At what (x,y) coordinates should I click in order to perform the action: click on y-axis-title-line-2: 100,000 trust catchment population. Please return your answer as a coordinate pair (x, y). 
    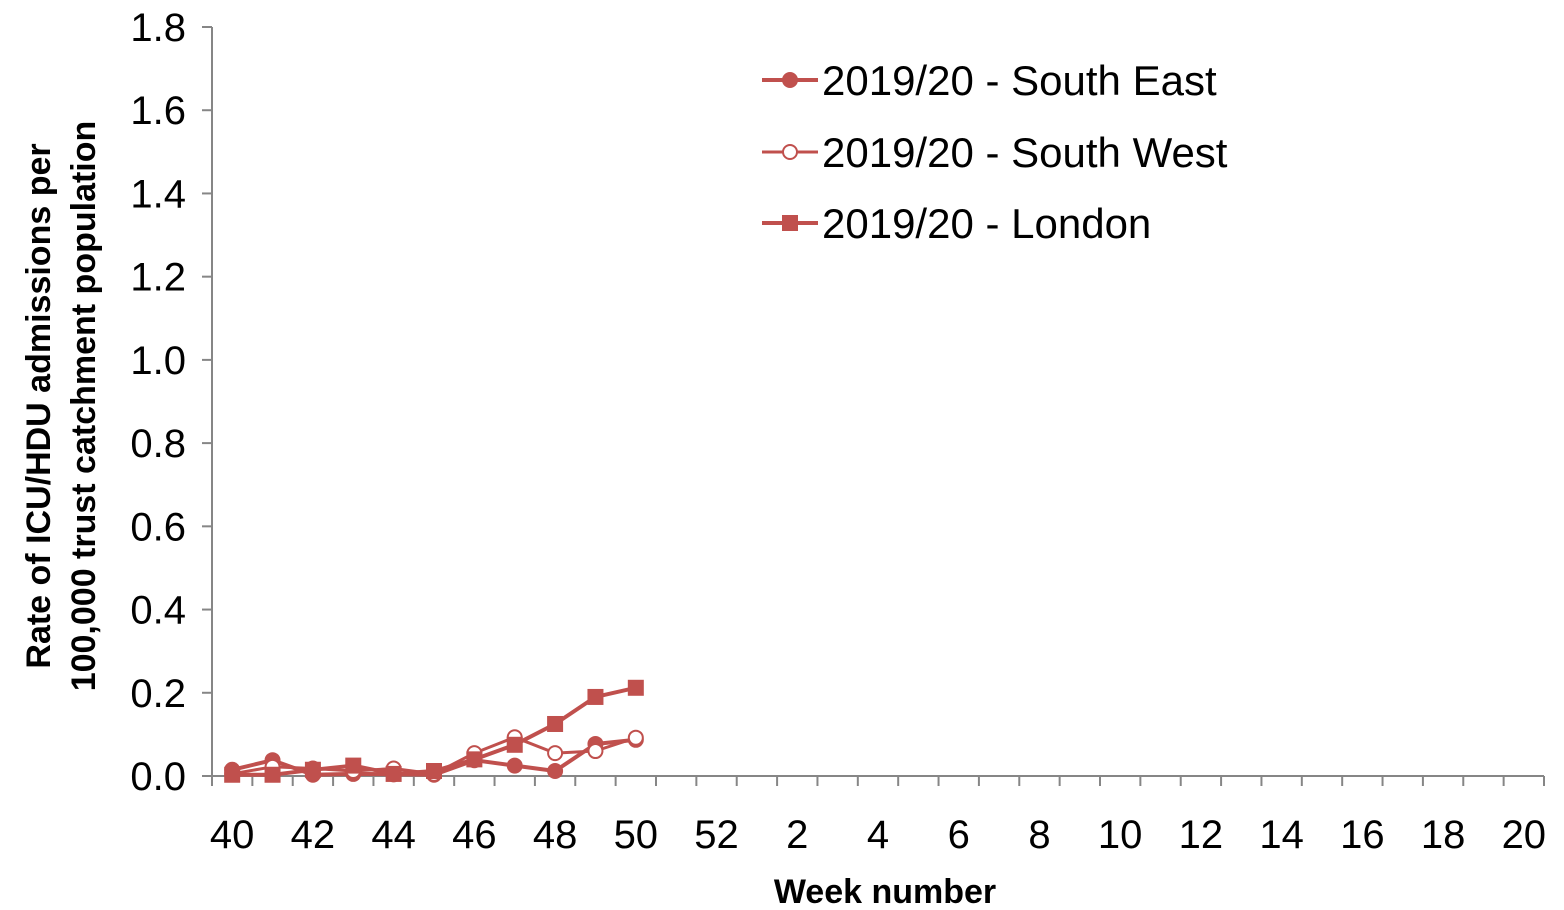
    Looking at the image, I should click on (84, 406).